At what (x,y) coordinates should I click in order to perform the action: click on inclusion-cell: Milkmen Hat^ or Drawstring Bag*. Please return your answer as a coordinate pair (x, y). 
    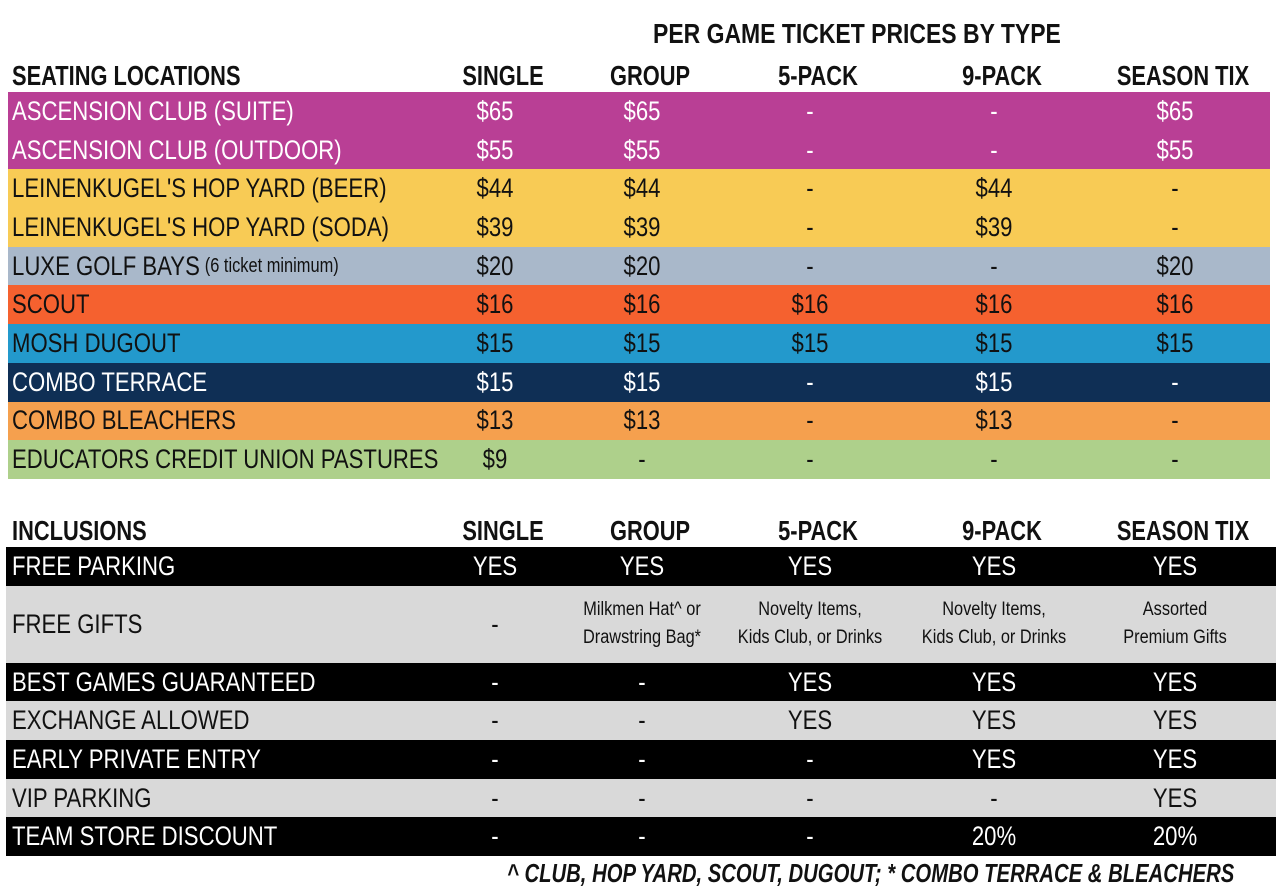
    Looking at the image, I should click on (642, 624).